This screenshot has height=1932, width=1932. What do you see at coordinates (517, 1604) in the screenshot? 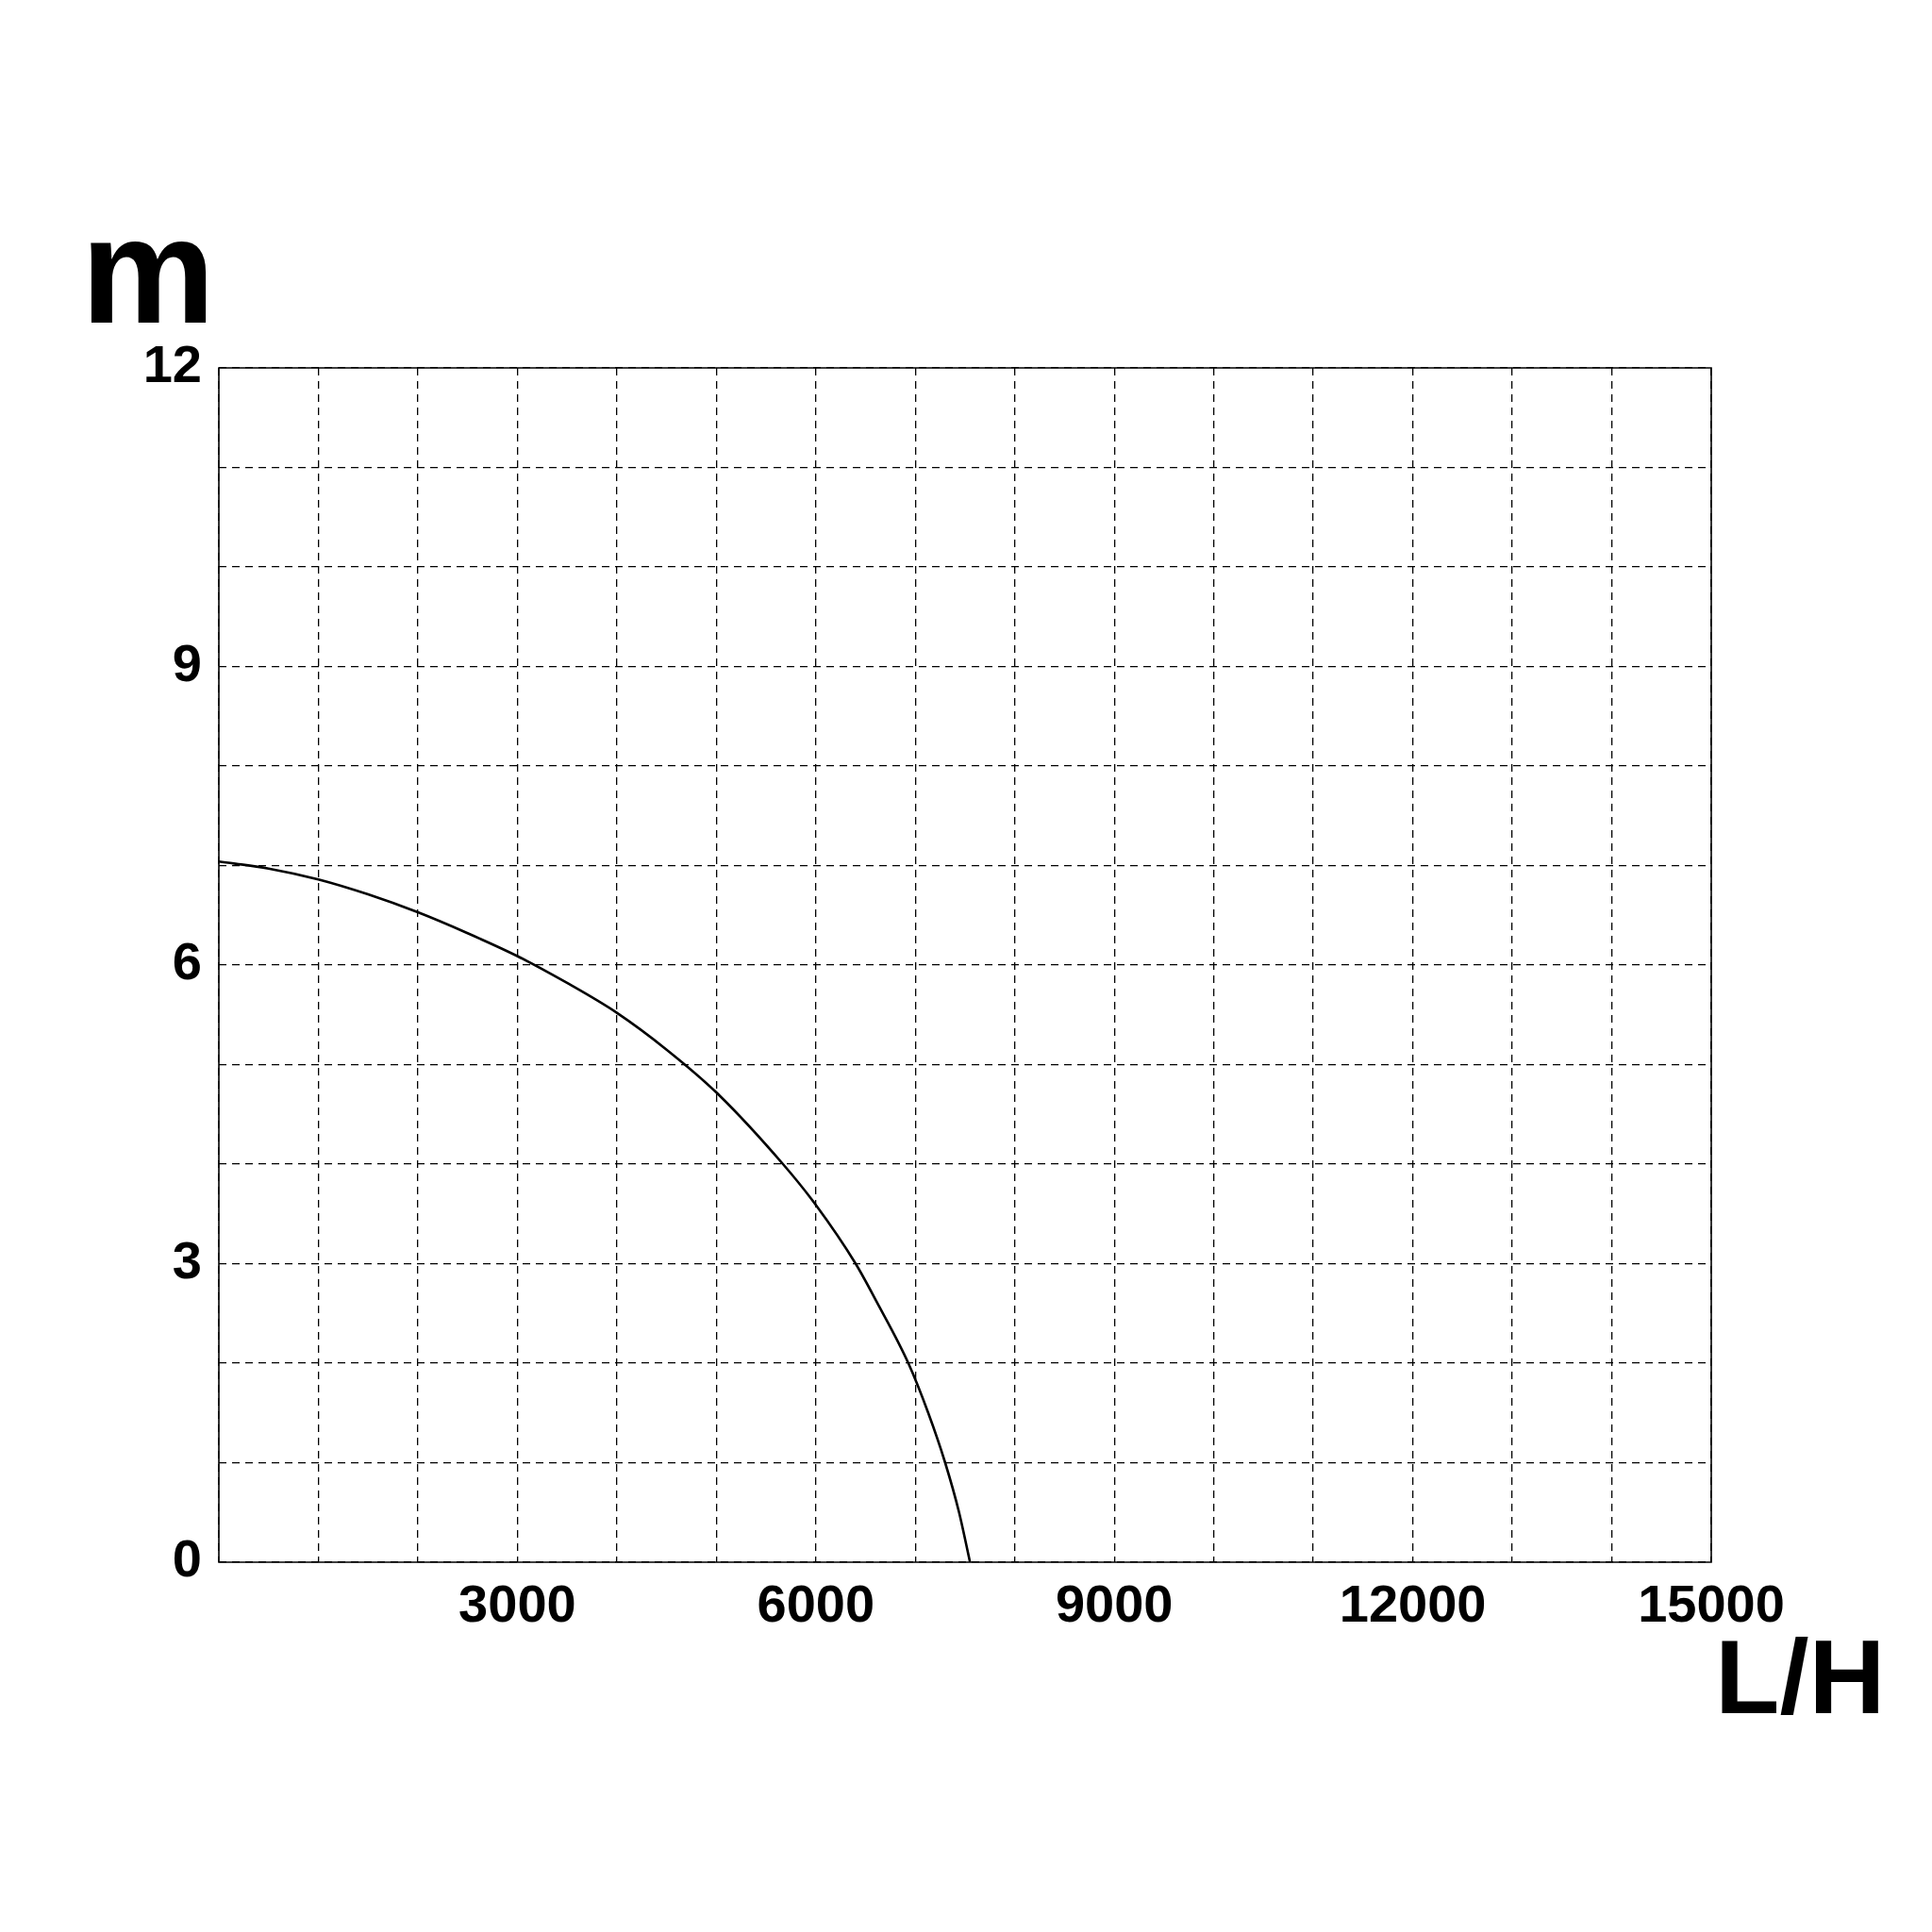
I see `x-tick-label: 3000` at bounding box center [517, 1604].